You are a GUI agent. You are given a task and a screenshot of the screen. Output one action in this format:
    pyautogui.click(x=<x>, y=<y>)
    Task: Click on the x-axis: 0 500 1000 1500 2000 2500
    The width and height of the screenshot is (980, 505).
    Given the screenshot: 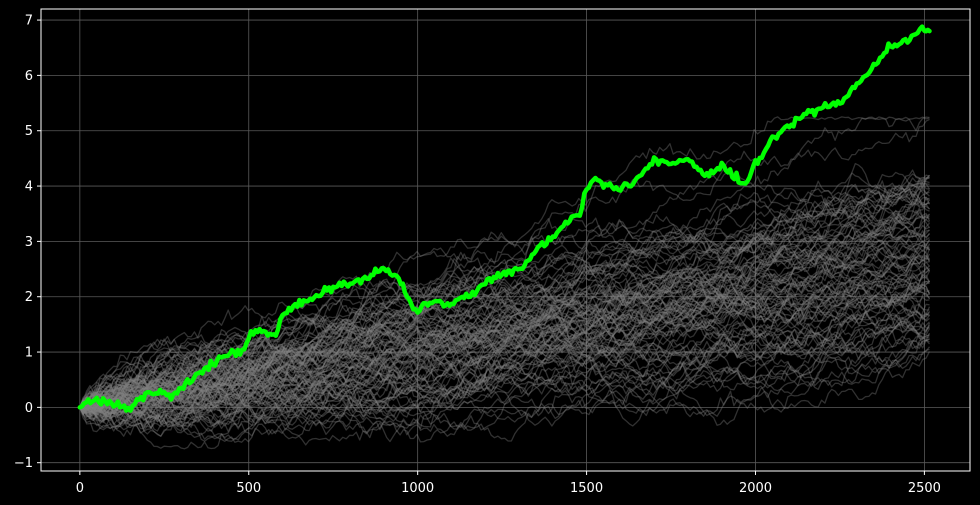 What is the action you would take?
    pyautogui.click(x=508, y=483)
    